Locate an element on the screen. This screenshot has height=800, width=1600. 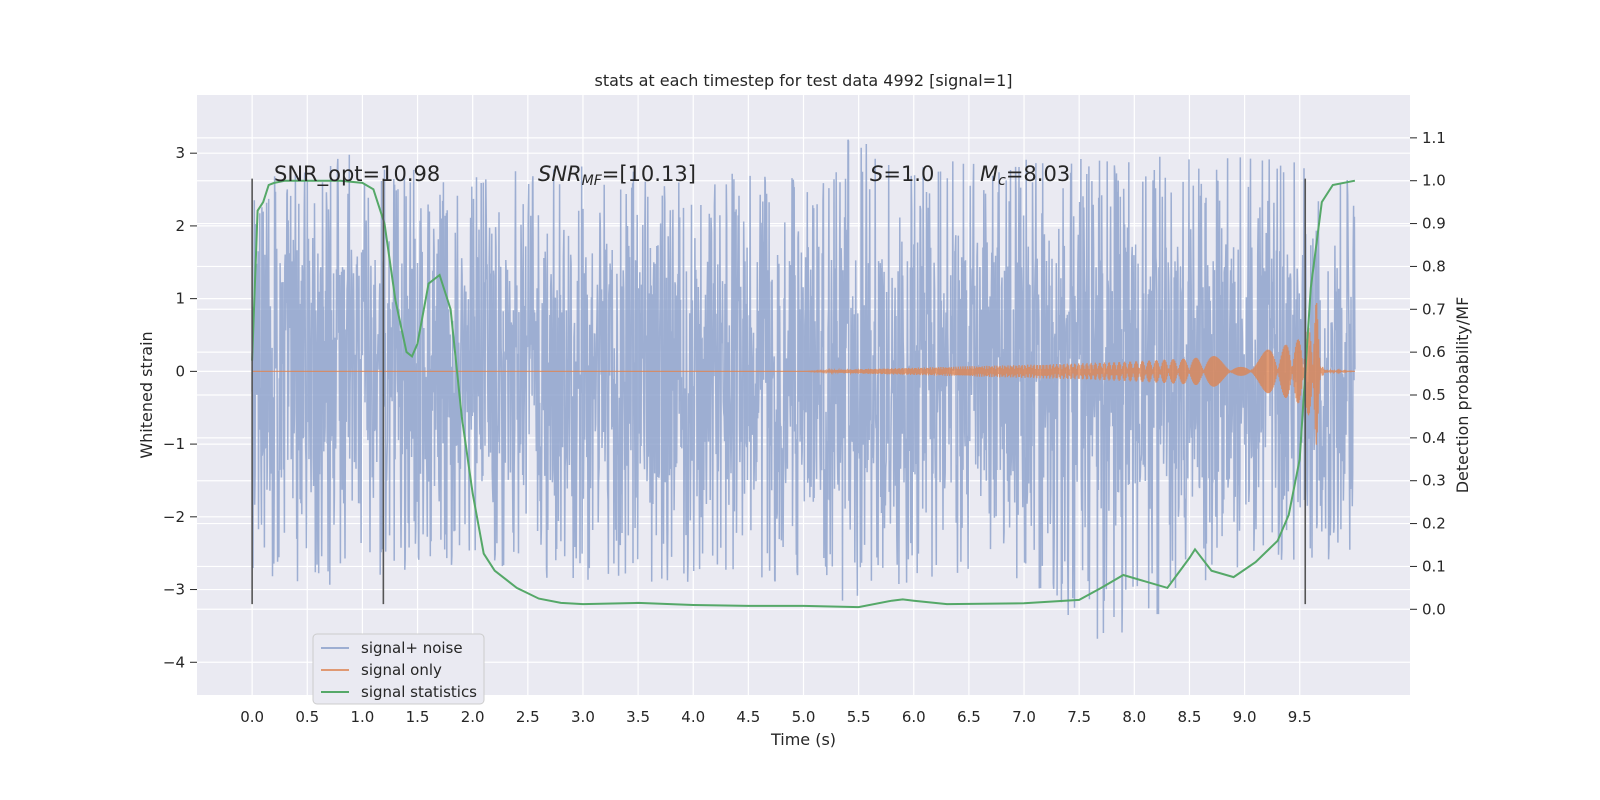
legend-box is located at coordinates (398, 669).